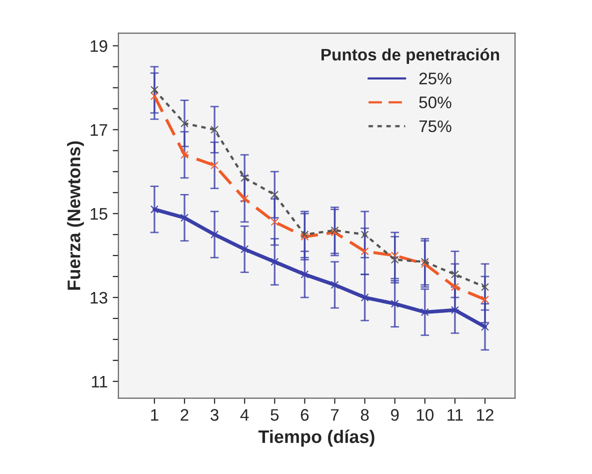 Image resolution: width=592 pixels, height=474 pixels. Describe the element at coordinates (435, 126) in the screenshot. I see `legend-label: 75%` at that location.